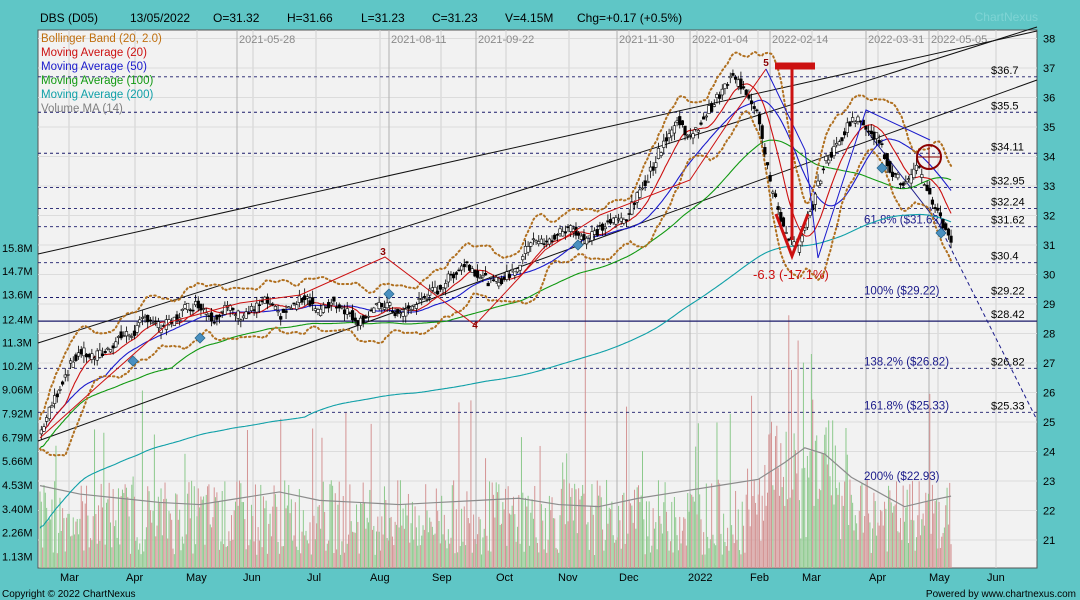  I want to click on y-axis-volume-label: 3.40M, so click(17, 510).